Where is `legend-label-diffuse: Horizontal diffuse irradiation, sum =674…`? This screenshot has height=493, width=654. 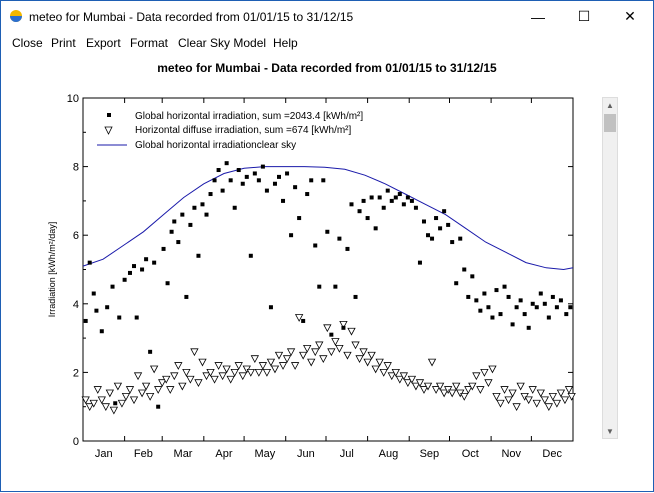
legend-label-diffuse: Horizontal diffuse irradiation, sum =674… is located at coordinates (243, 130).